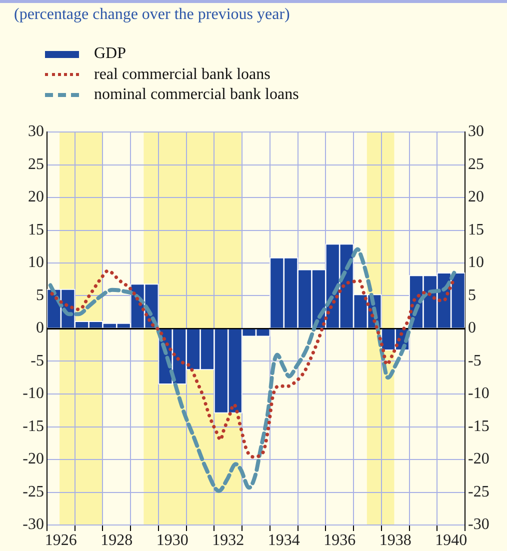 This screenshot has width=507, height=551. Describe the element at coordinates (395, 540) in the screenshot. I see `x-tick-label: 1938` at that location.